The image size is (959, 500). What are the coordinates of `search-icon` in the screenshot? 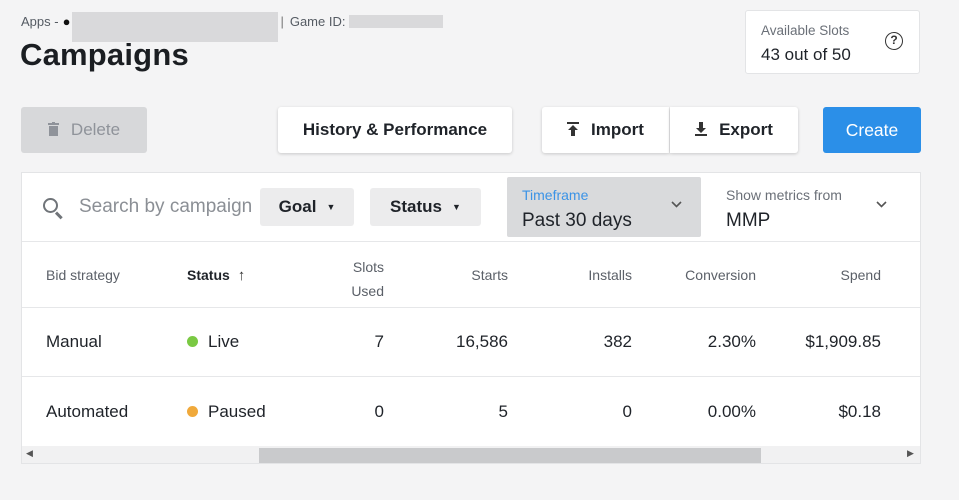 It's located at (50, 205).